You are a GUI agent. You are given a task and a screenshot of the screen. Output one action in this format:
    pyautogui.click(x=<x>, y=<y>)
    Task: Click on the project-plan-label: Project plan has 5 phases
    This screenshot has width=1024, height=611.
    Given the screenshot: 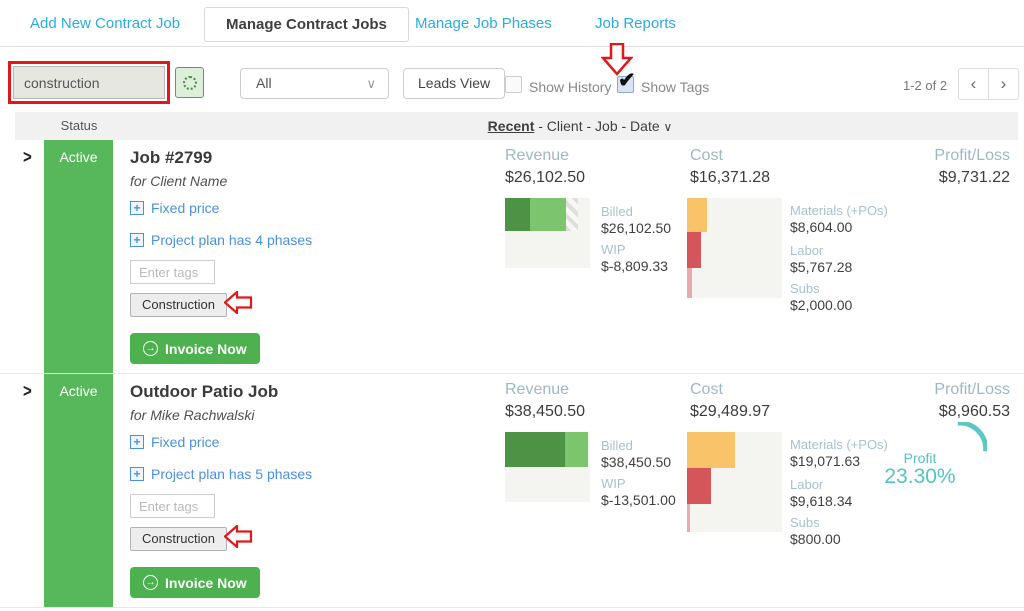 What is the action you would take?
    pyautogui.click(x=232, y=474)
    